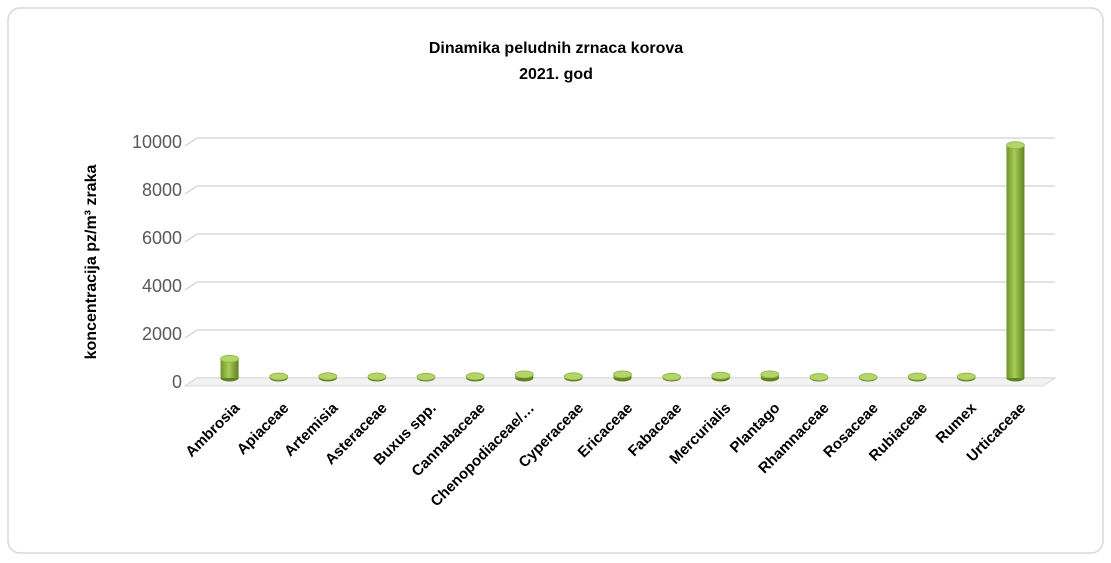 Image resolution: width=1111 pixels, height=563 pixels. What do you see at coordinates (162, 334) in the screenshot?
I see `y-tick-label: 2000` at bounding box center [162, 334].